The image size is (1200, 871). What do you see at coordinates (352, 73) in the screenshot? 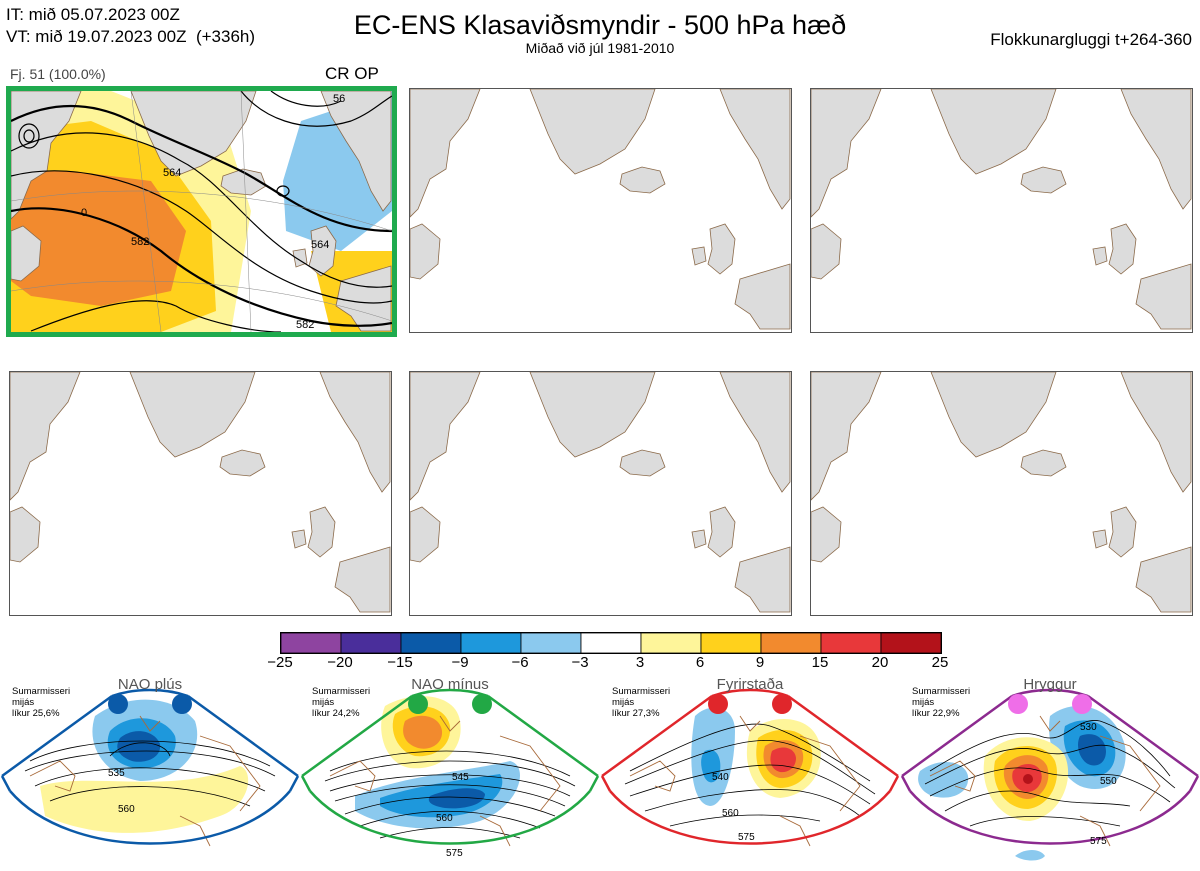
I see `cluster-regime-code: CR OP` at bounding box center [352, 73].